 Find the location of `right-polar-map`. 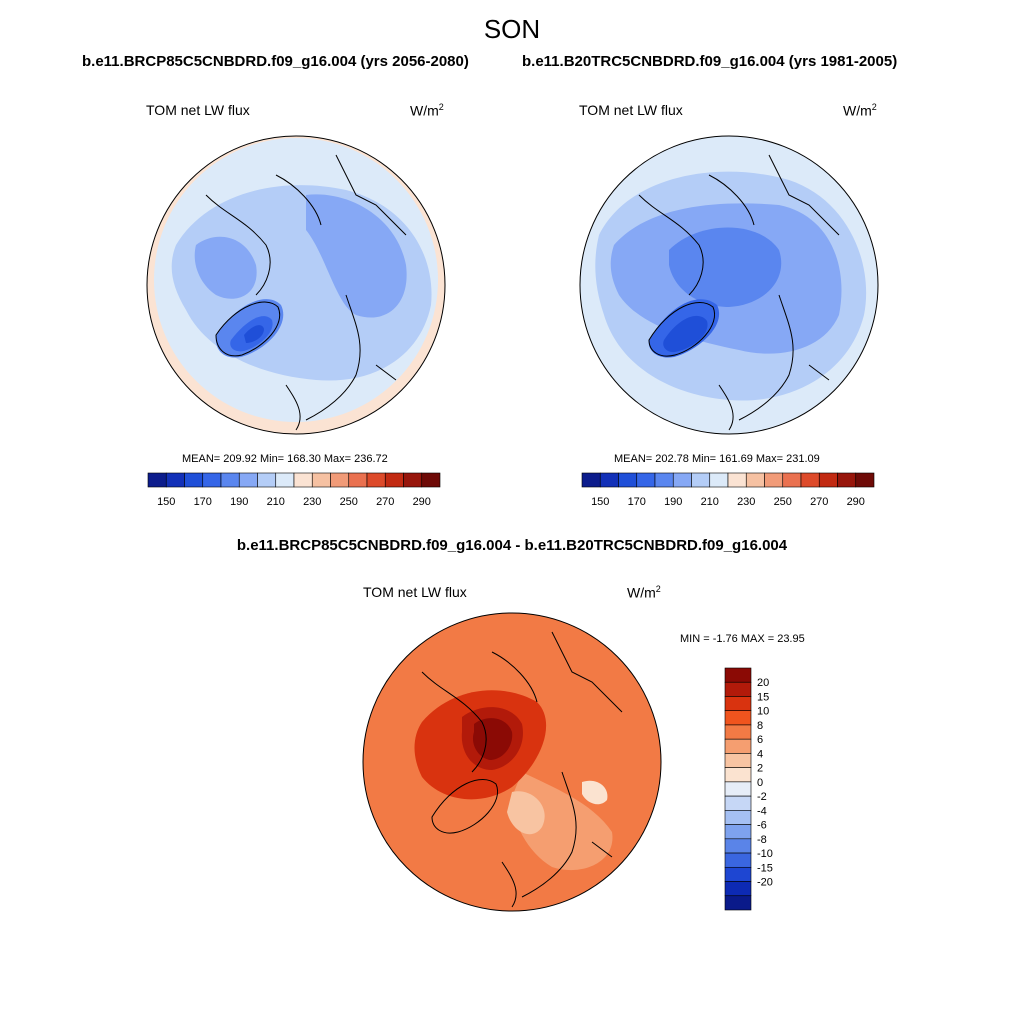

right-polar-map is located at coordinates (729, 285).